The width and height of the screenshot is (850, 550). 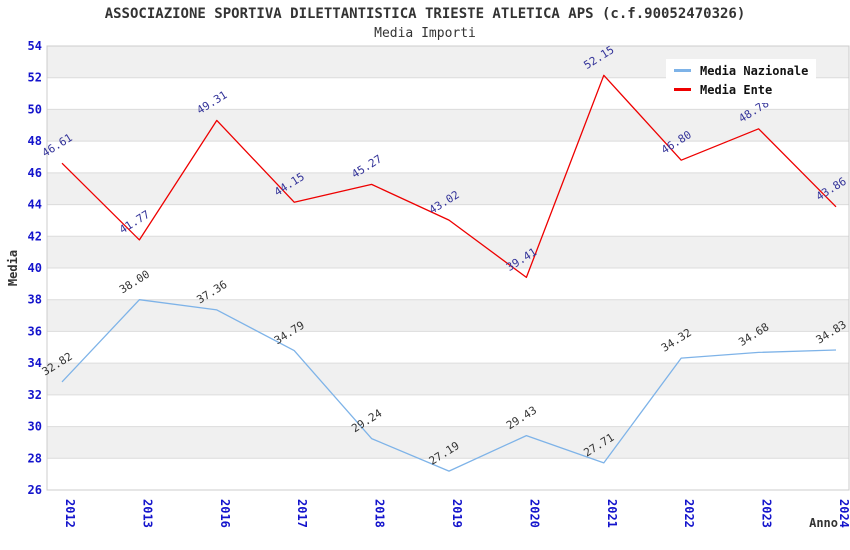 What do you see at coordinates (35, 427) in the screenshot?
I see `y-tick-label: 30` at bounding box center [35, 427].